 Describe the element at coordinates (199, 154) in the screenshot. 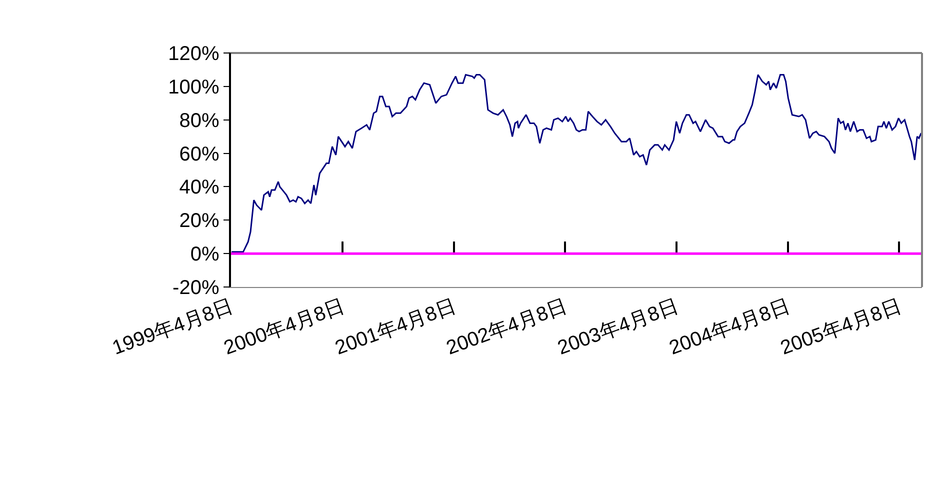

I see `y-tick-label: 60%` at that location.